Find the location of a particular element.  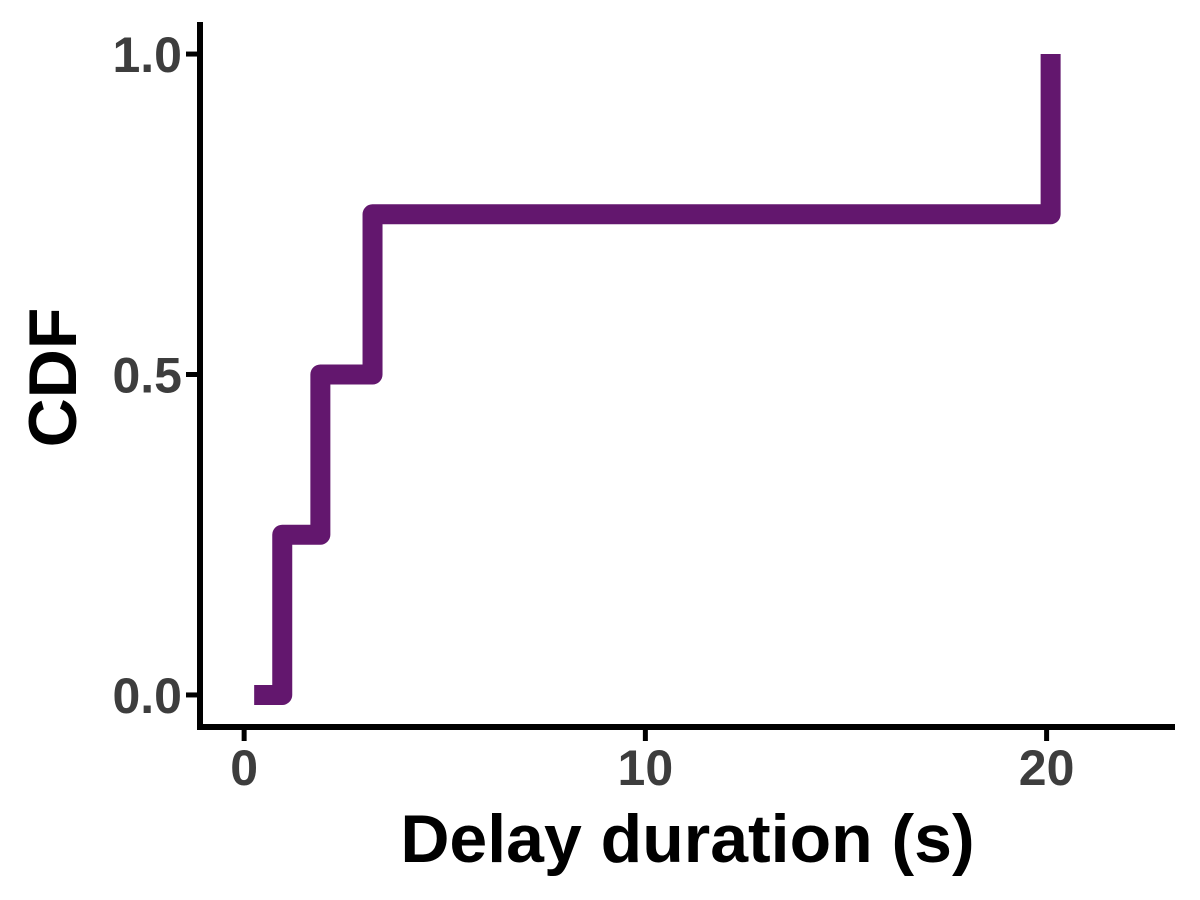

x-tick-label: 0 is located at coordinates (244, 768).